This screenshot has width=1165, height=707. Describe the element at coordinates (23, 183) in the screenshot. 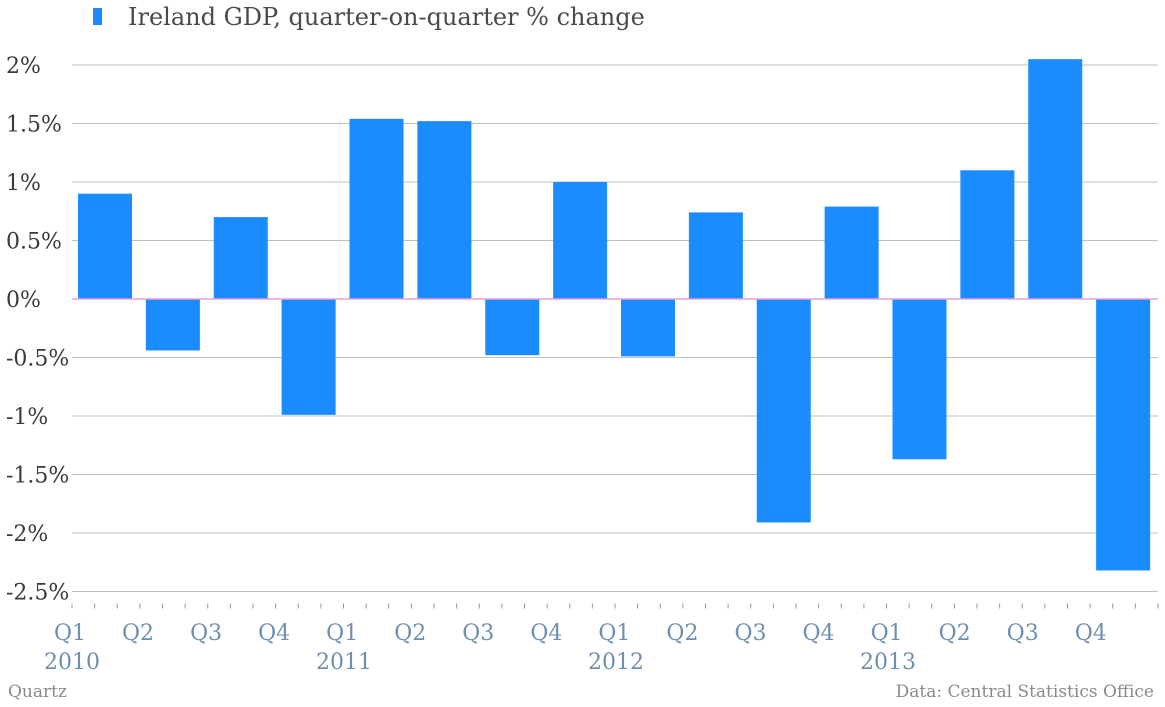

I see `y-tick-label: 1%` at that location.